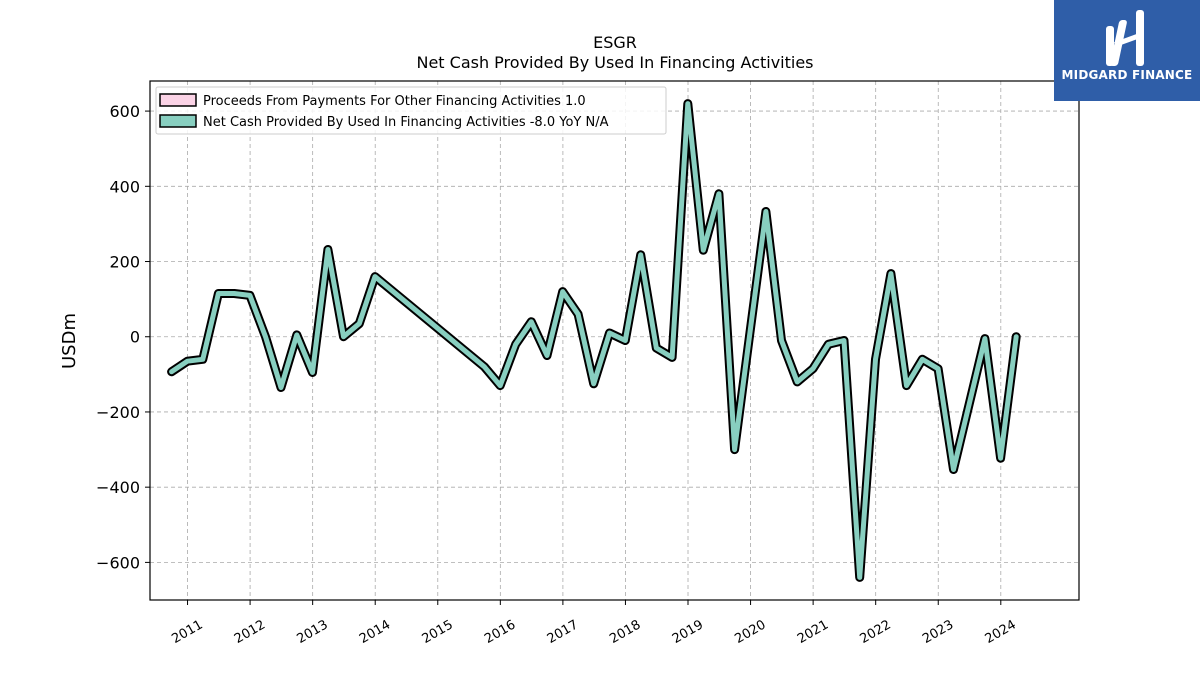  What do you see at coordinates (750, 632) in the screenshot?
I see `x-tick-label: 2020` at bounding box center [750, 632].